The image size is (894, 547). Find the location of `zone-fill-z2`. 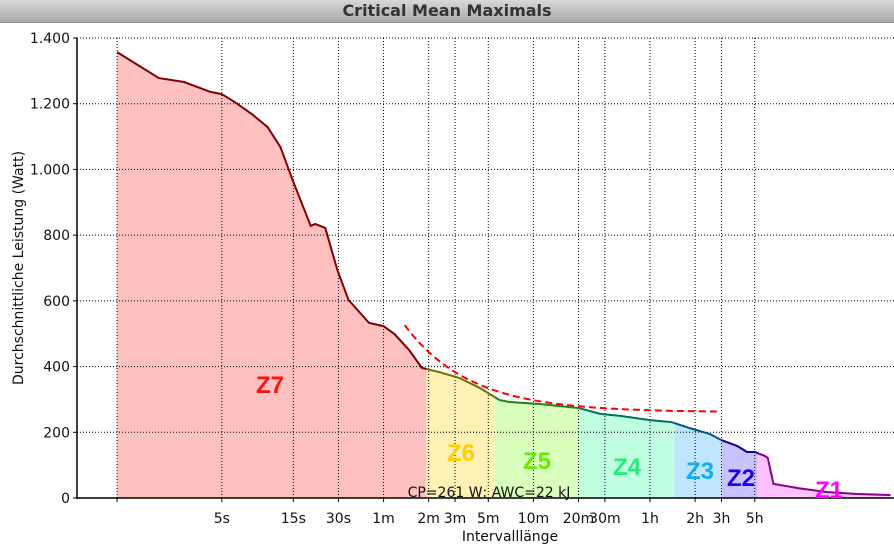

zone-fill-z2 is located at coordinates (739, 469).